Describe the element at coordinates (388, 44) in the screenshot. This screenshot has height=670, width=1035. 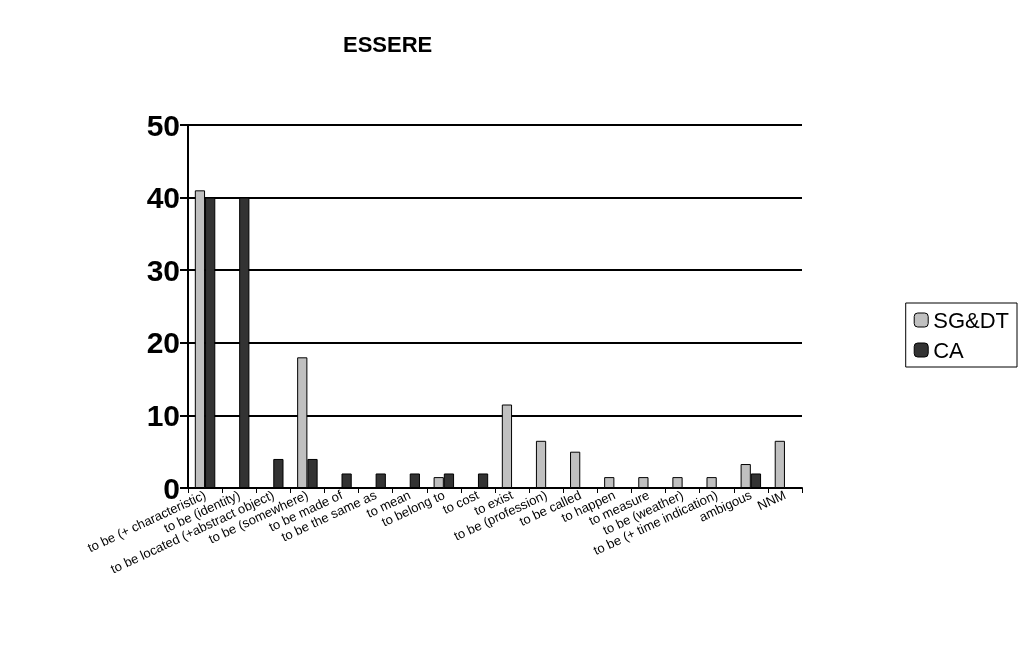
I see `chart-title: ESSERE` at that location.